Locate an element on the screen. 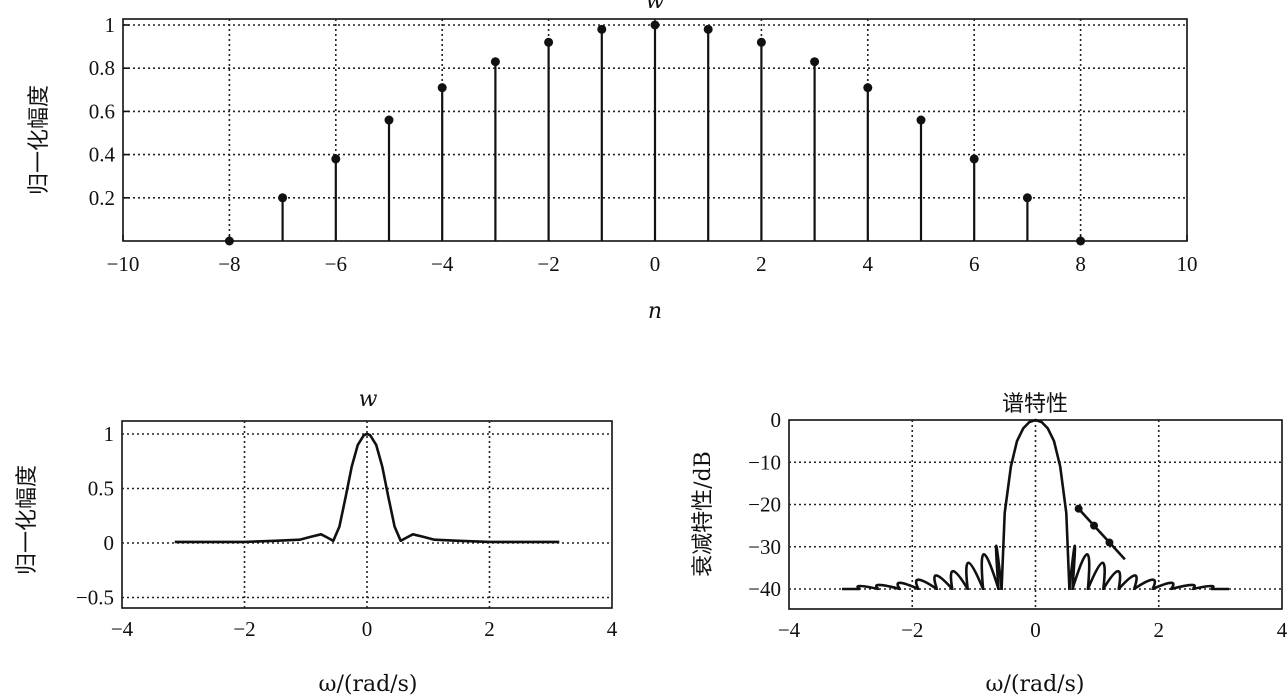  chart-3-y-ticks: −40 −30 −20 −10 0 is located at coordinates (764, 504).